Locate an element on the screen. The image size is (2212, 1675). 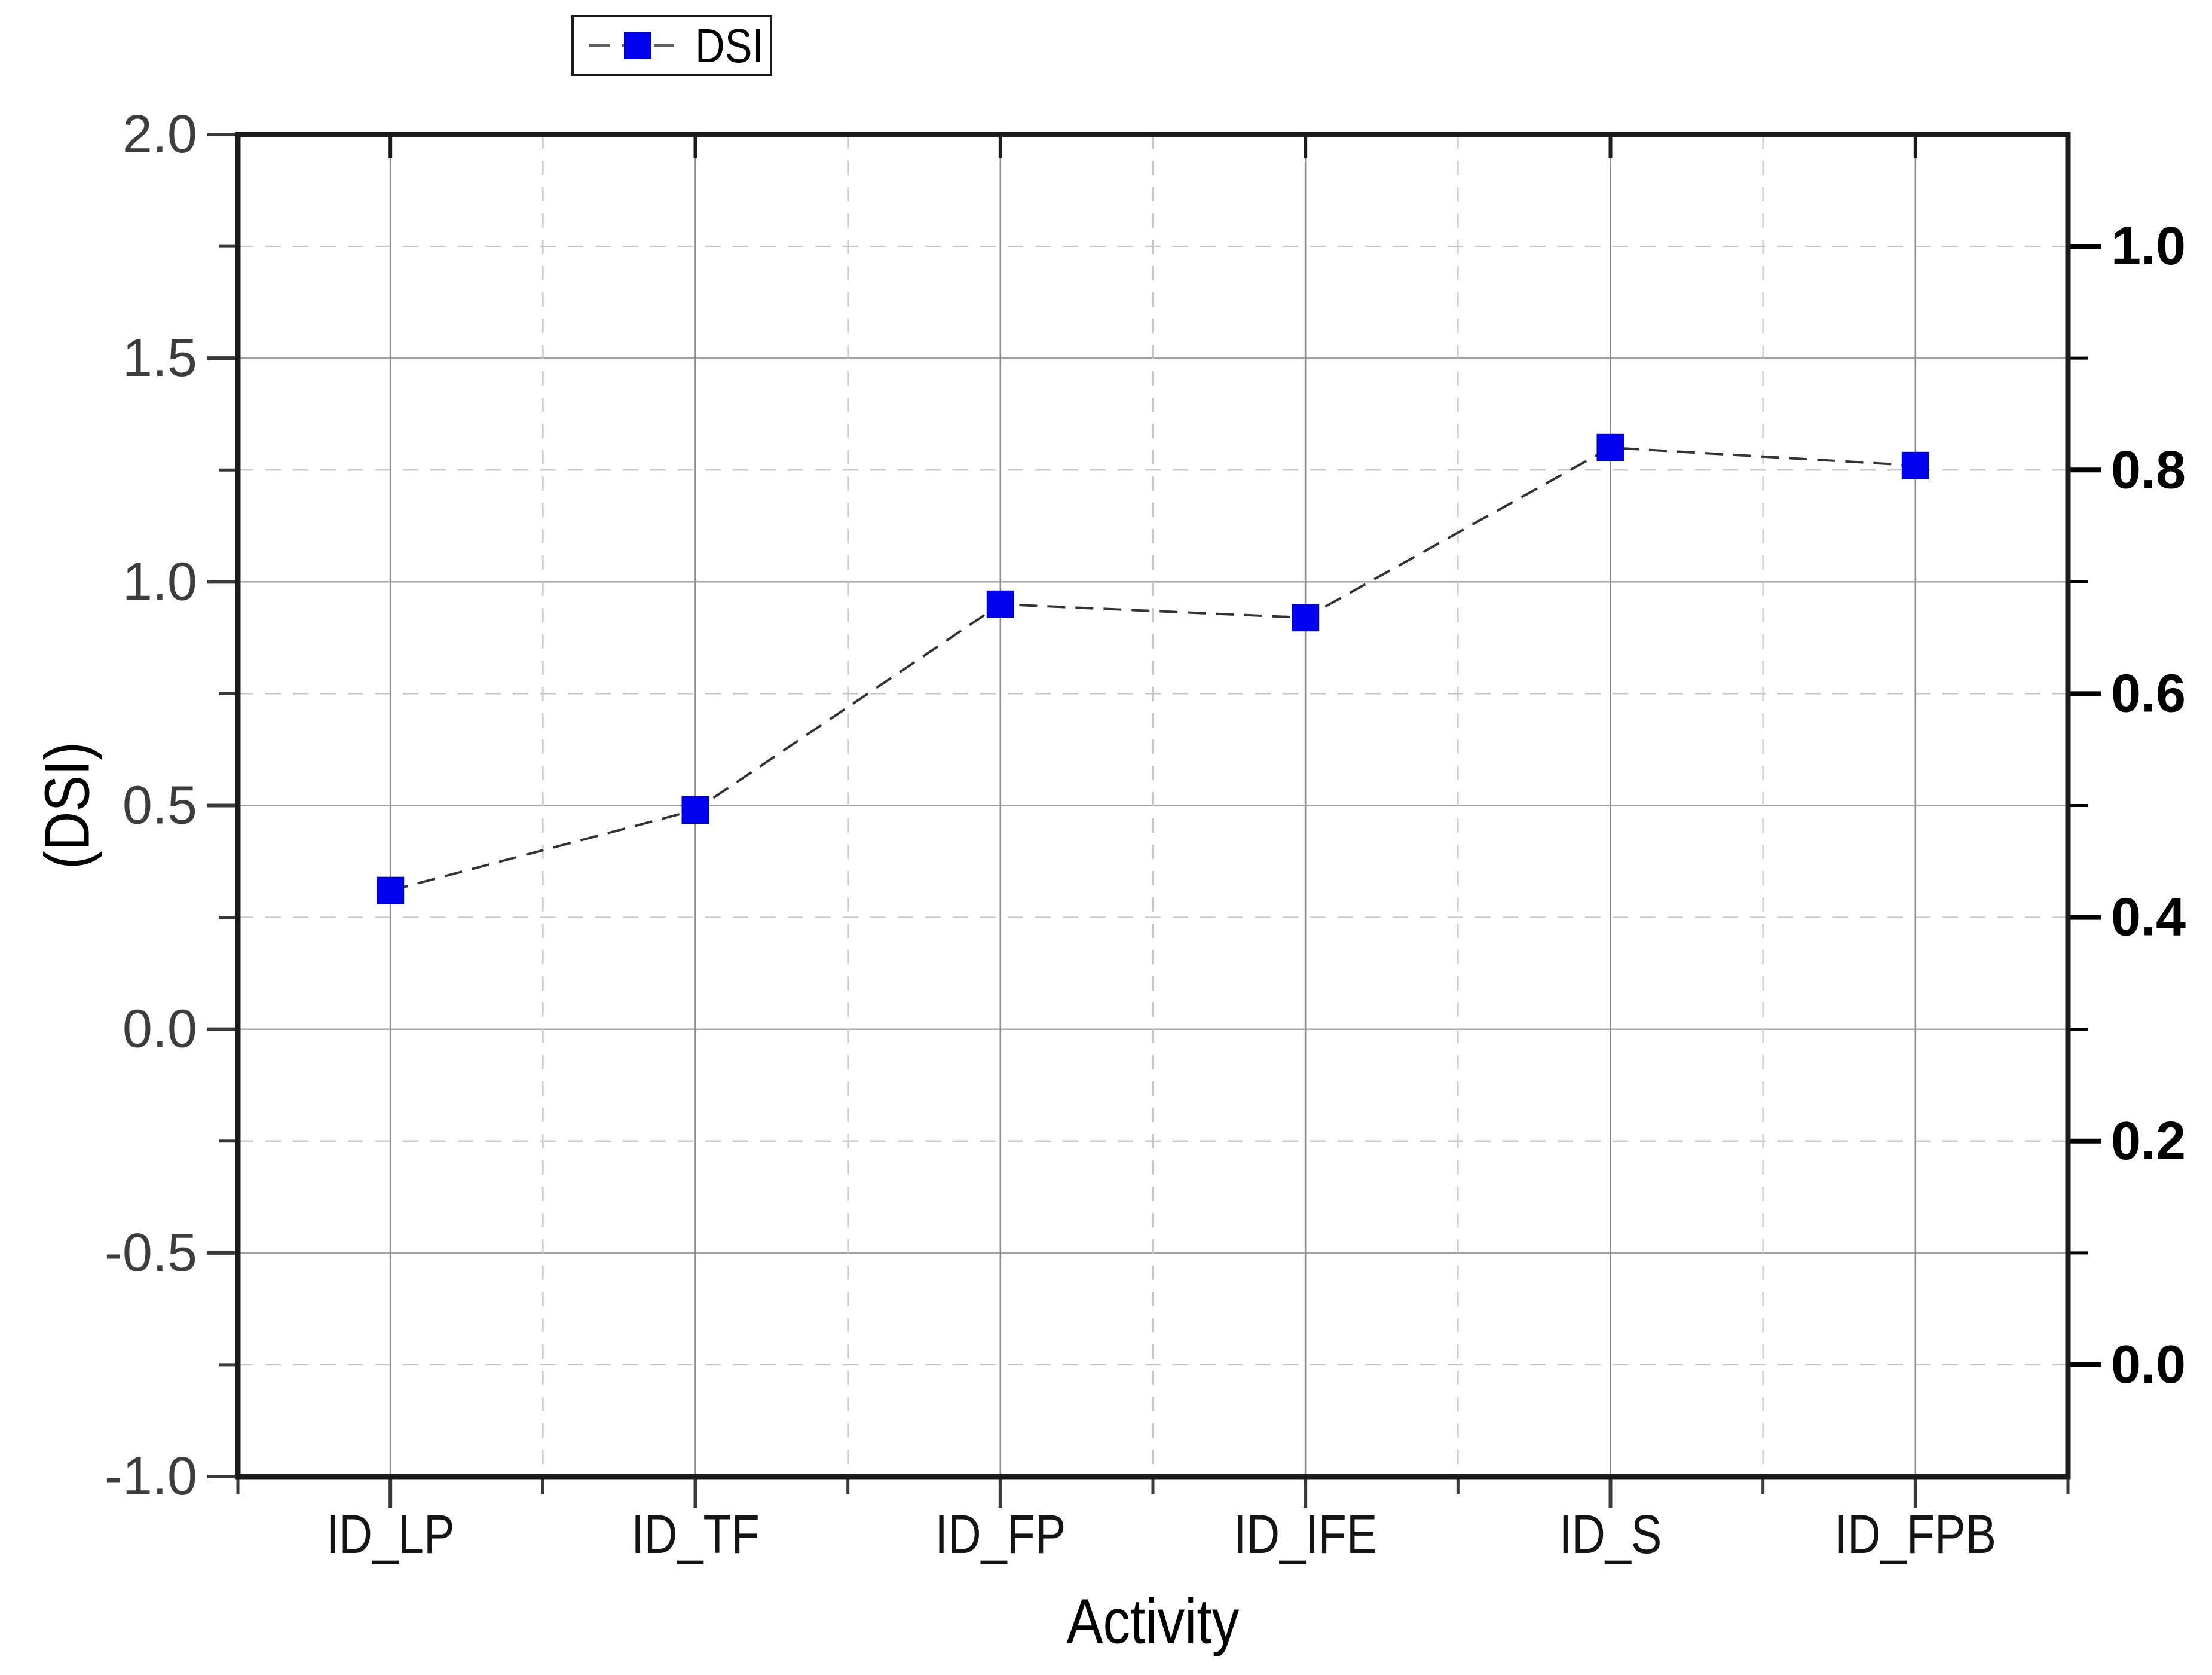
x-category-label: ID_S is located at coordinates (1610, 1535).